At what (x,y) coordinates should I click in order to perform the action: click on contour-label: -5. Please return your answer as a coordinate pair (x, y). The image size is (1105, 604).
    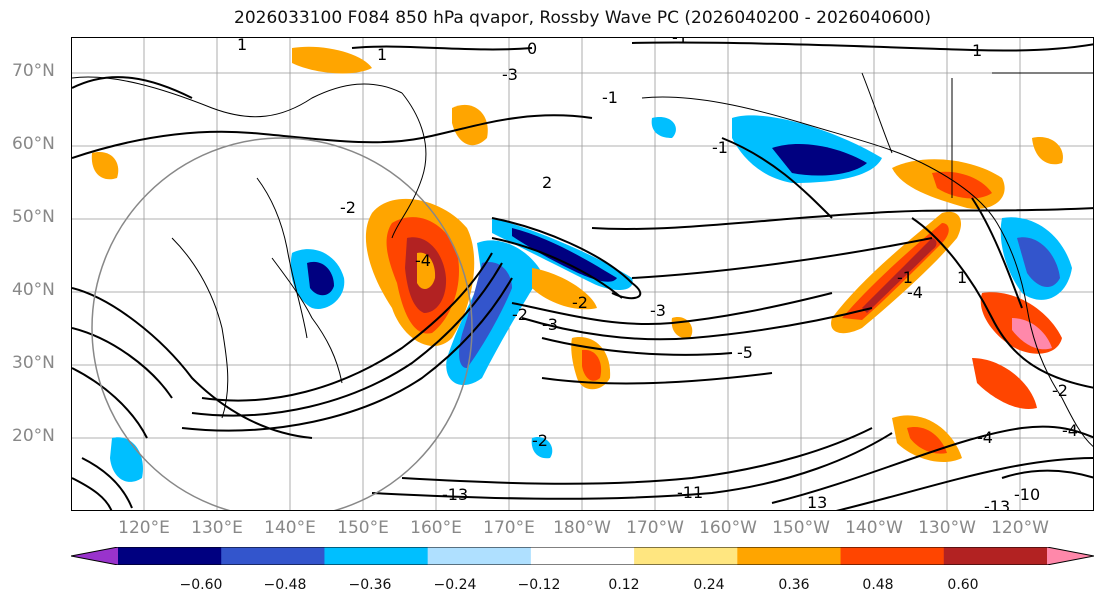
    Looking at the image, I should click on (745, 352).